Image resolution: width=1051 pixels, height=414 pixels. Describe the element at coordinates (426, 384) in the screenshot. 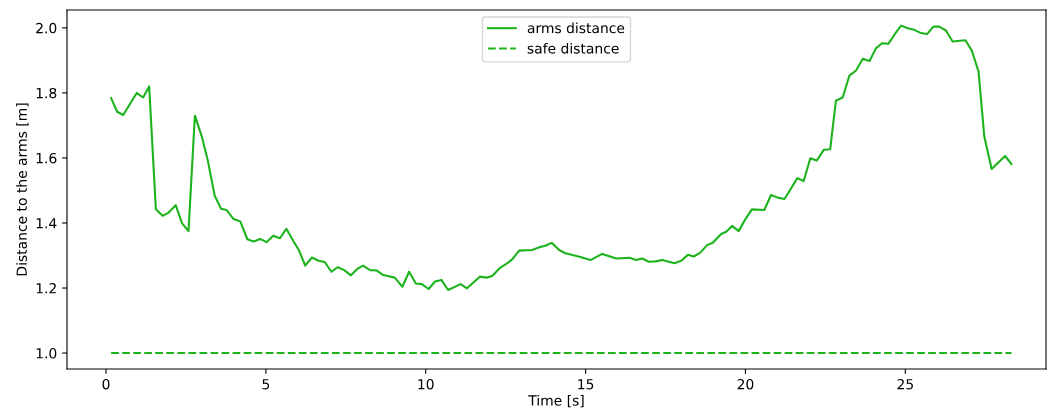

I see `x-tick-label: 10` at that location.